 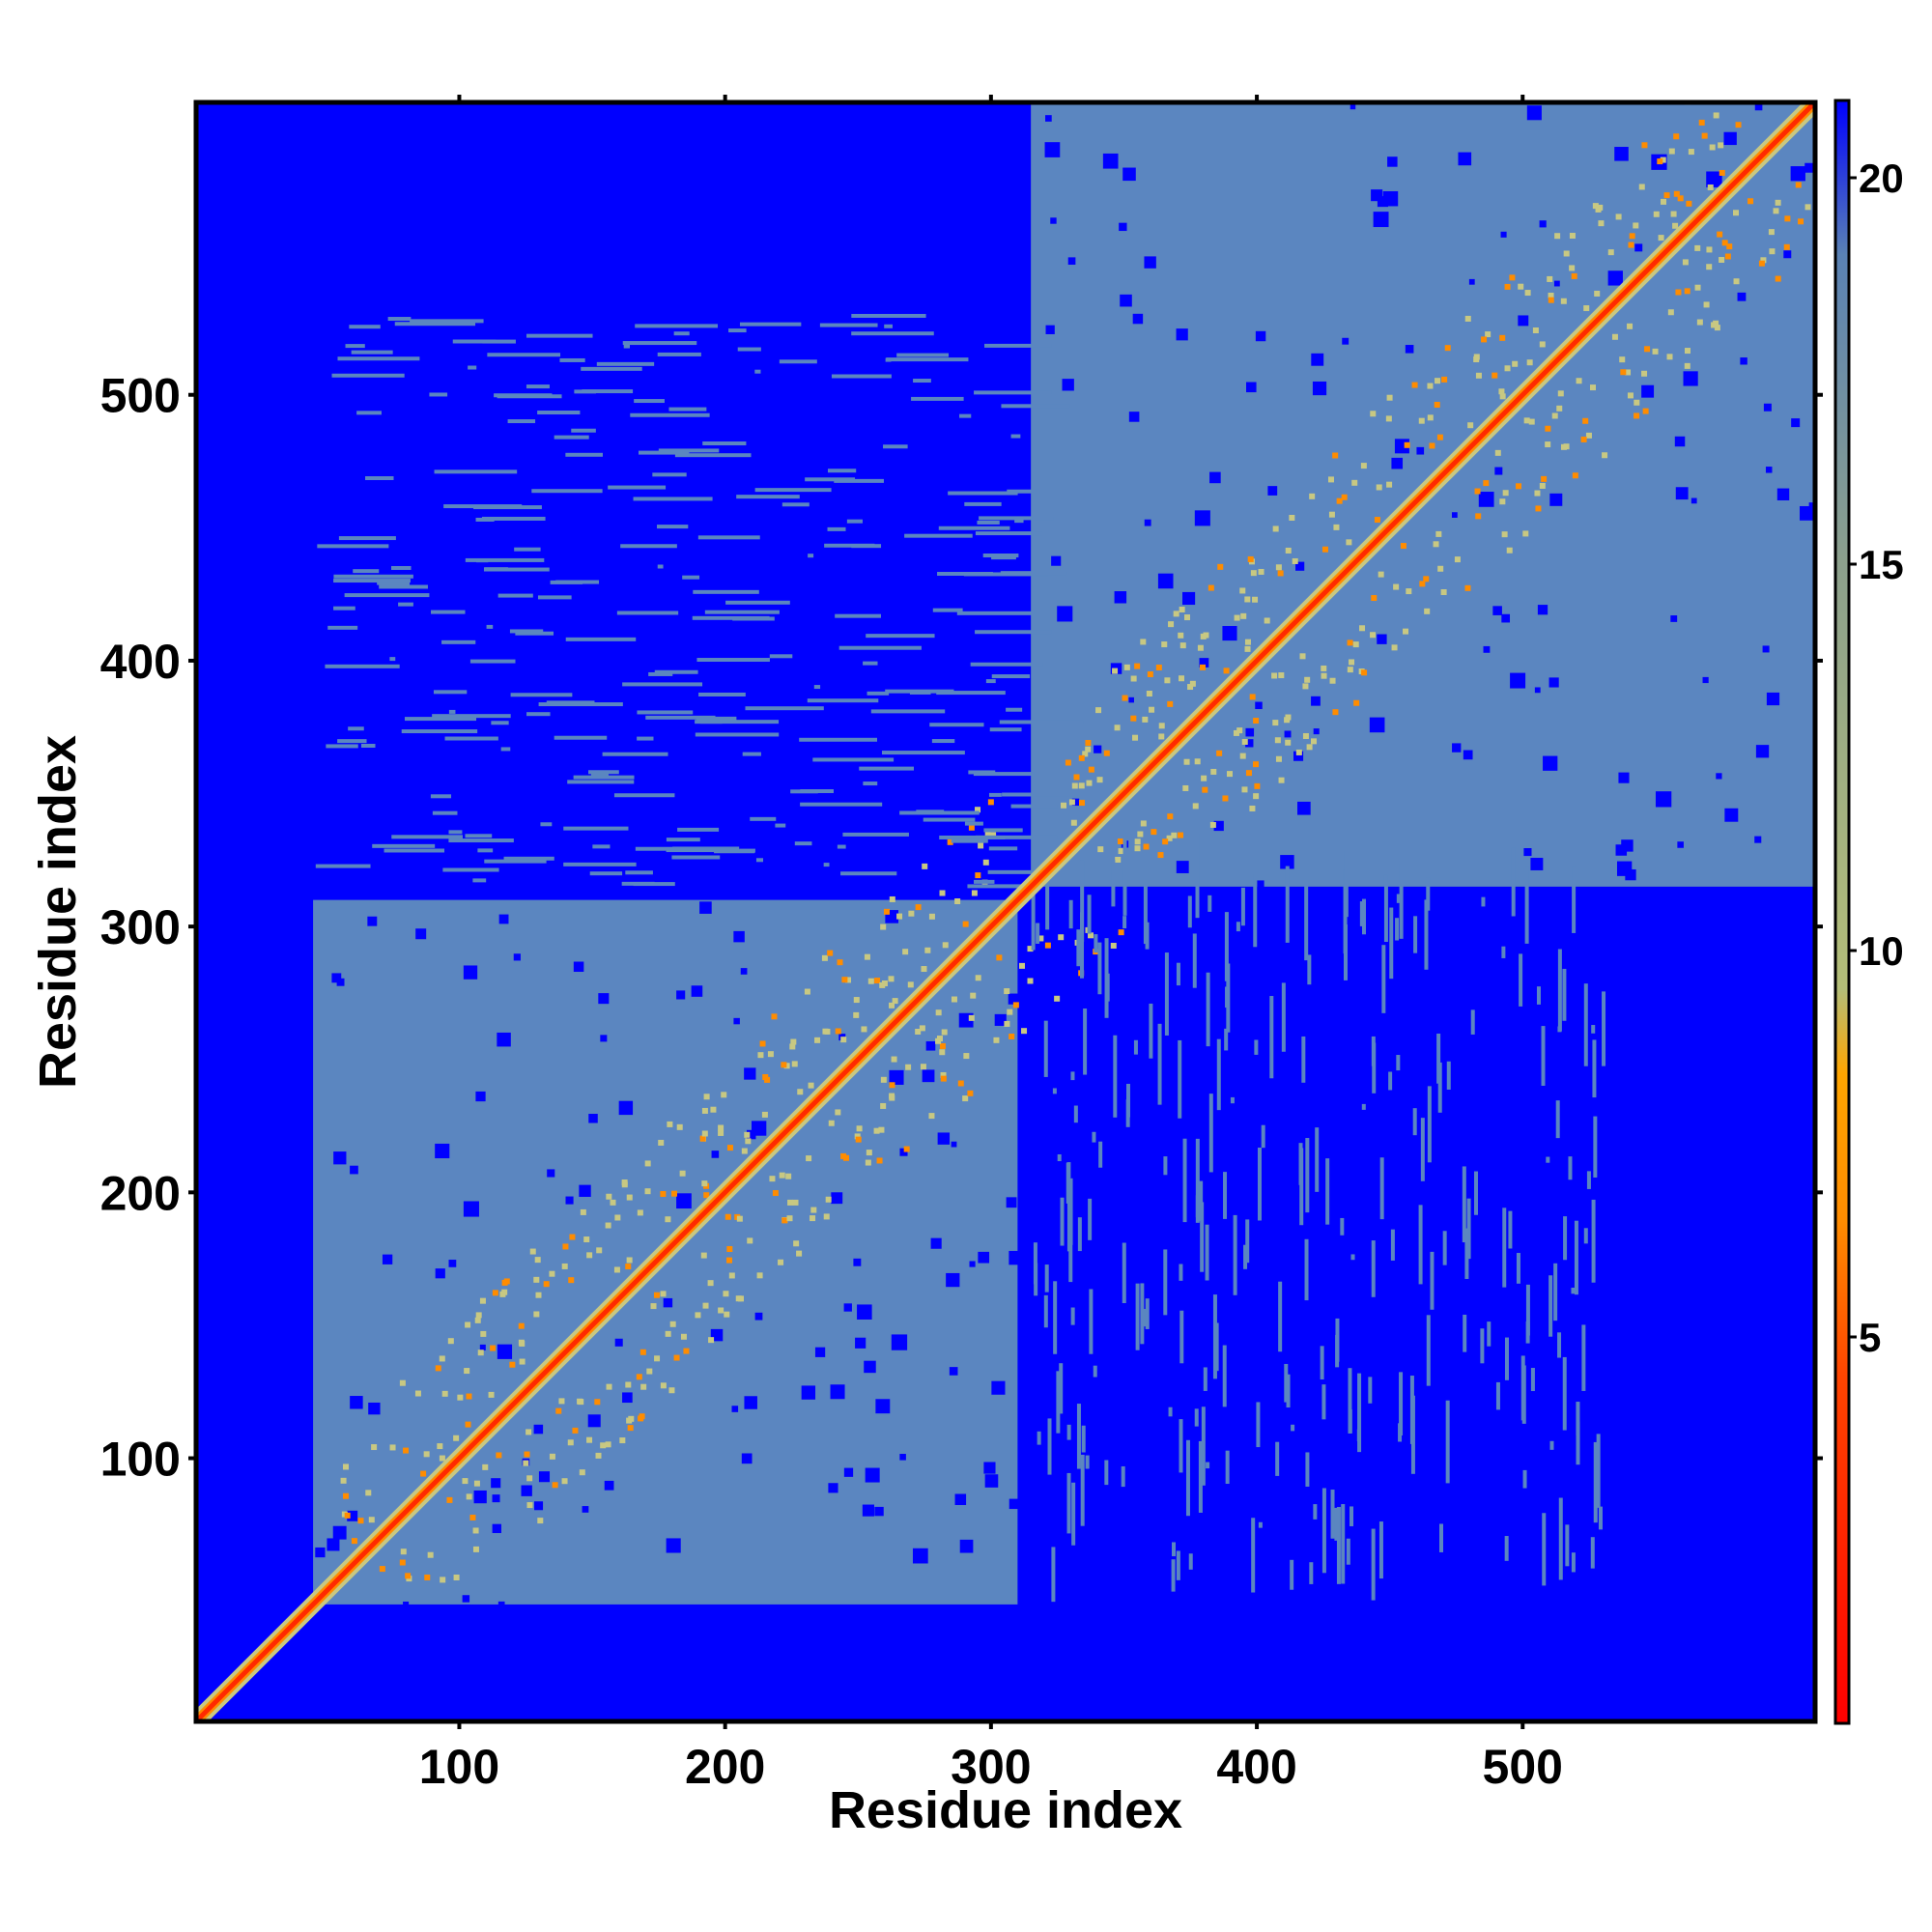 I want to click on colorbar-tick-label: 5, so click(x=1870, y=1337).